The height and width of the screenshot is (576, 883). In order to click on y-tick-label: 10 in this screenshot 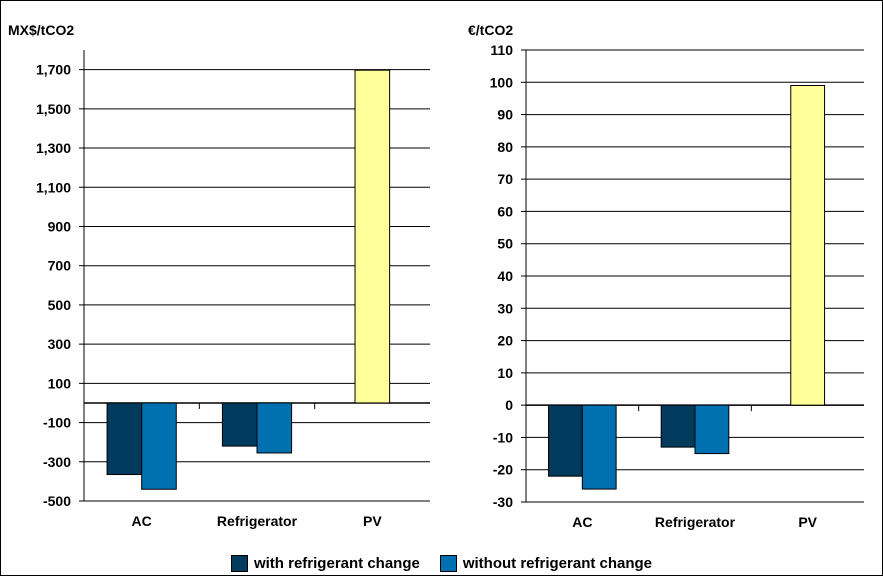, I will do `click(505, 373)`.